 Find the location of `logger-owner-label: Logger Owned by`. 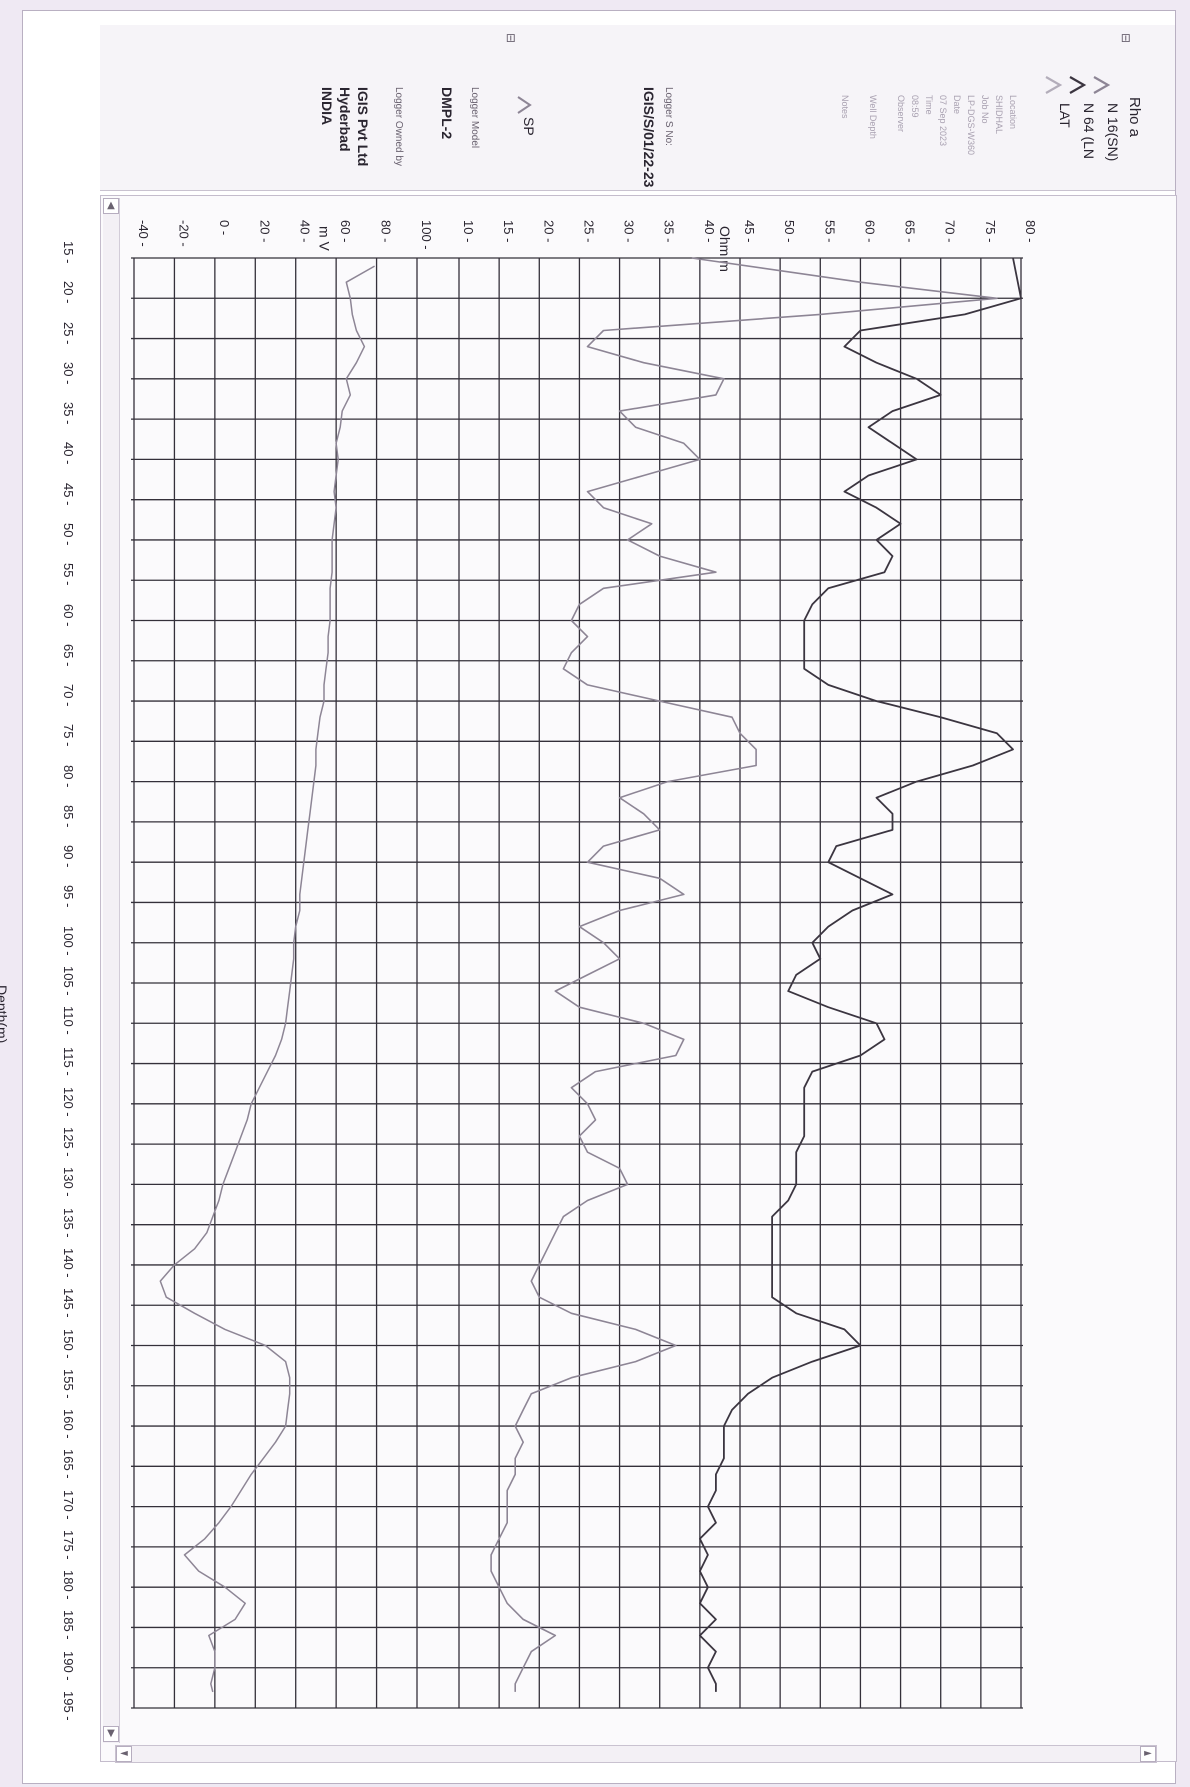

logger-owner-label: Logger Owned by is located at coordinates (398, 126).